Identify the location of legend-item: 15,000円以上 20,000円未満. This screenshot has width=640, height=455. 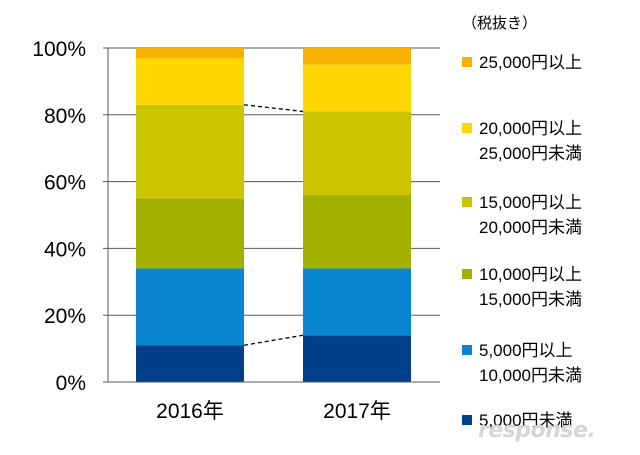
(522, 215).